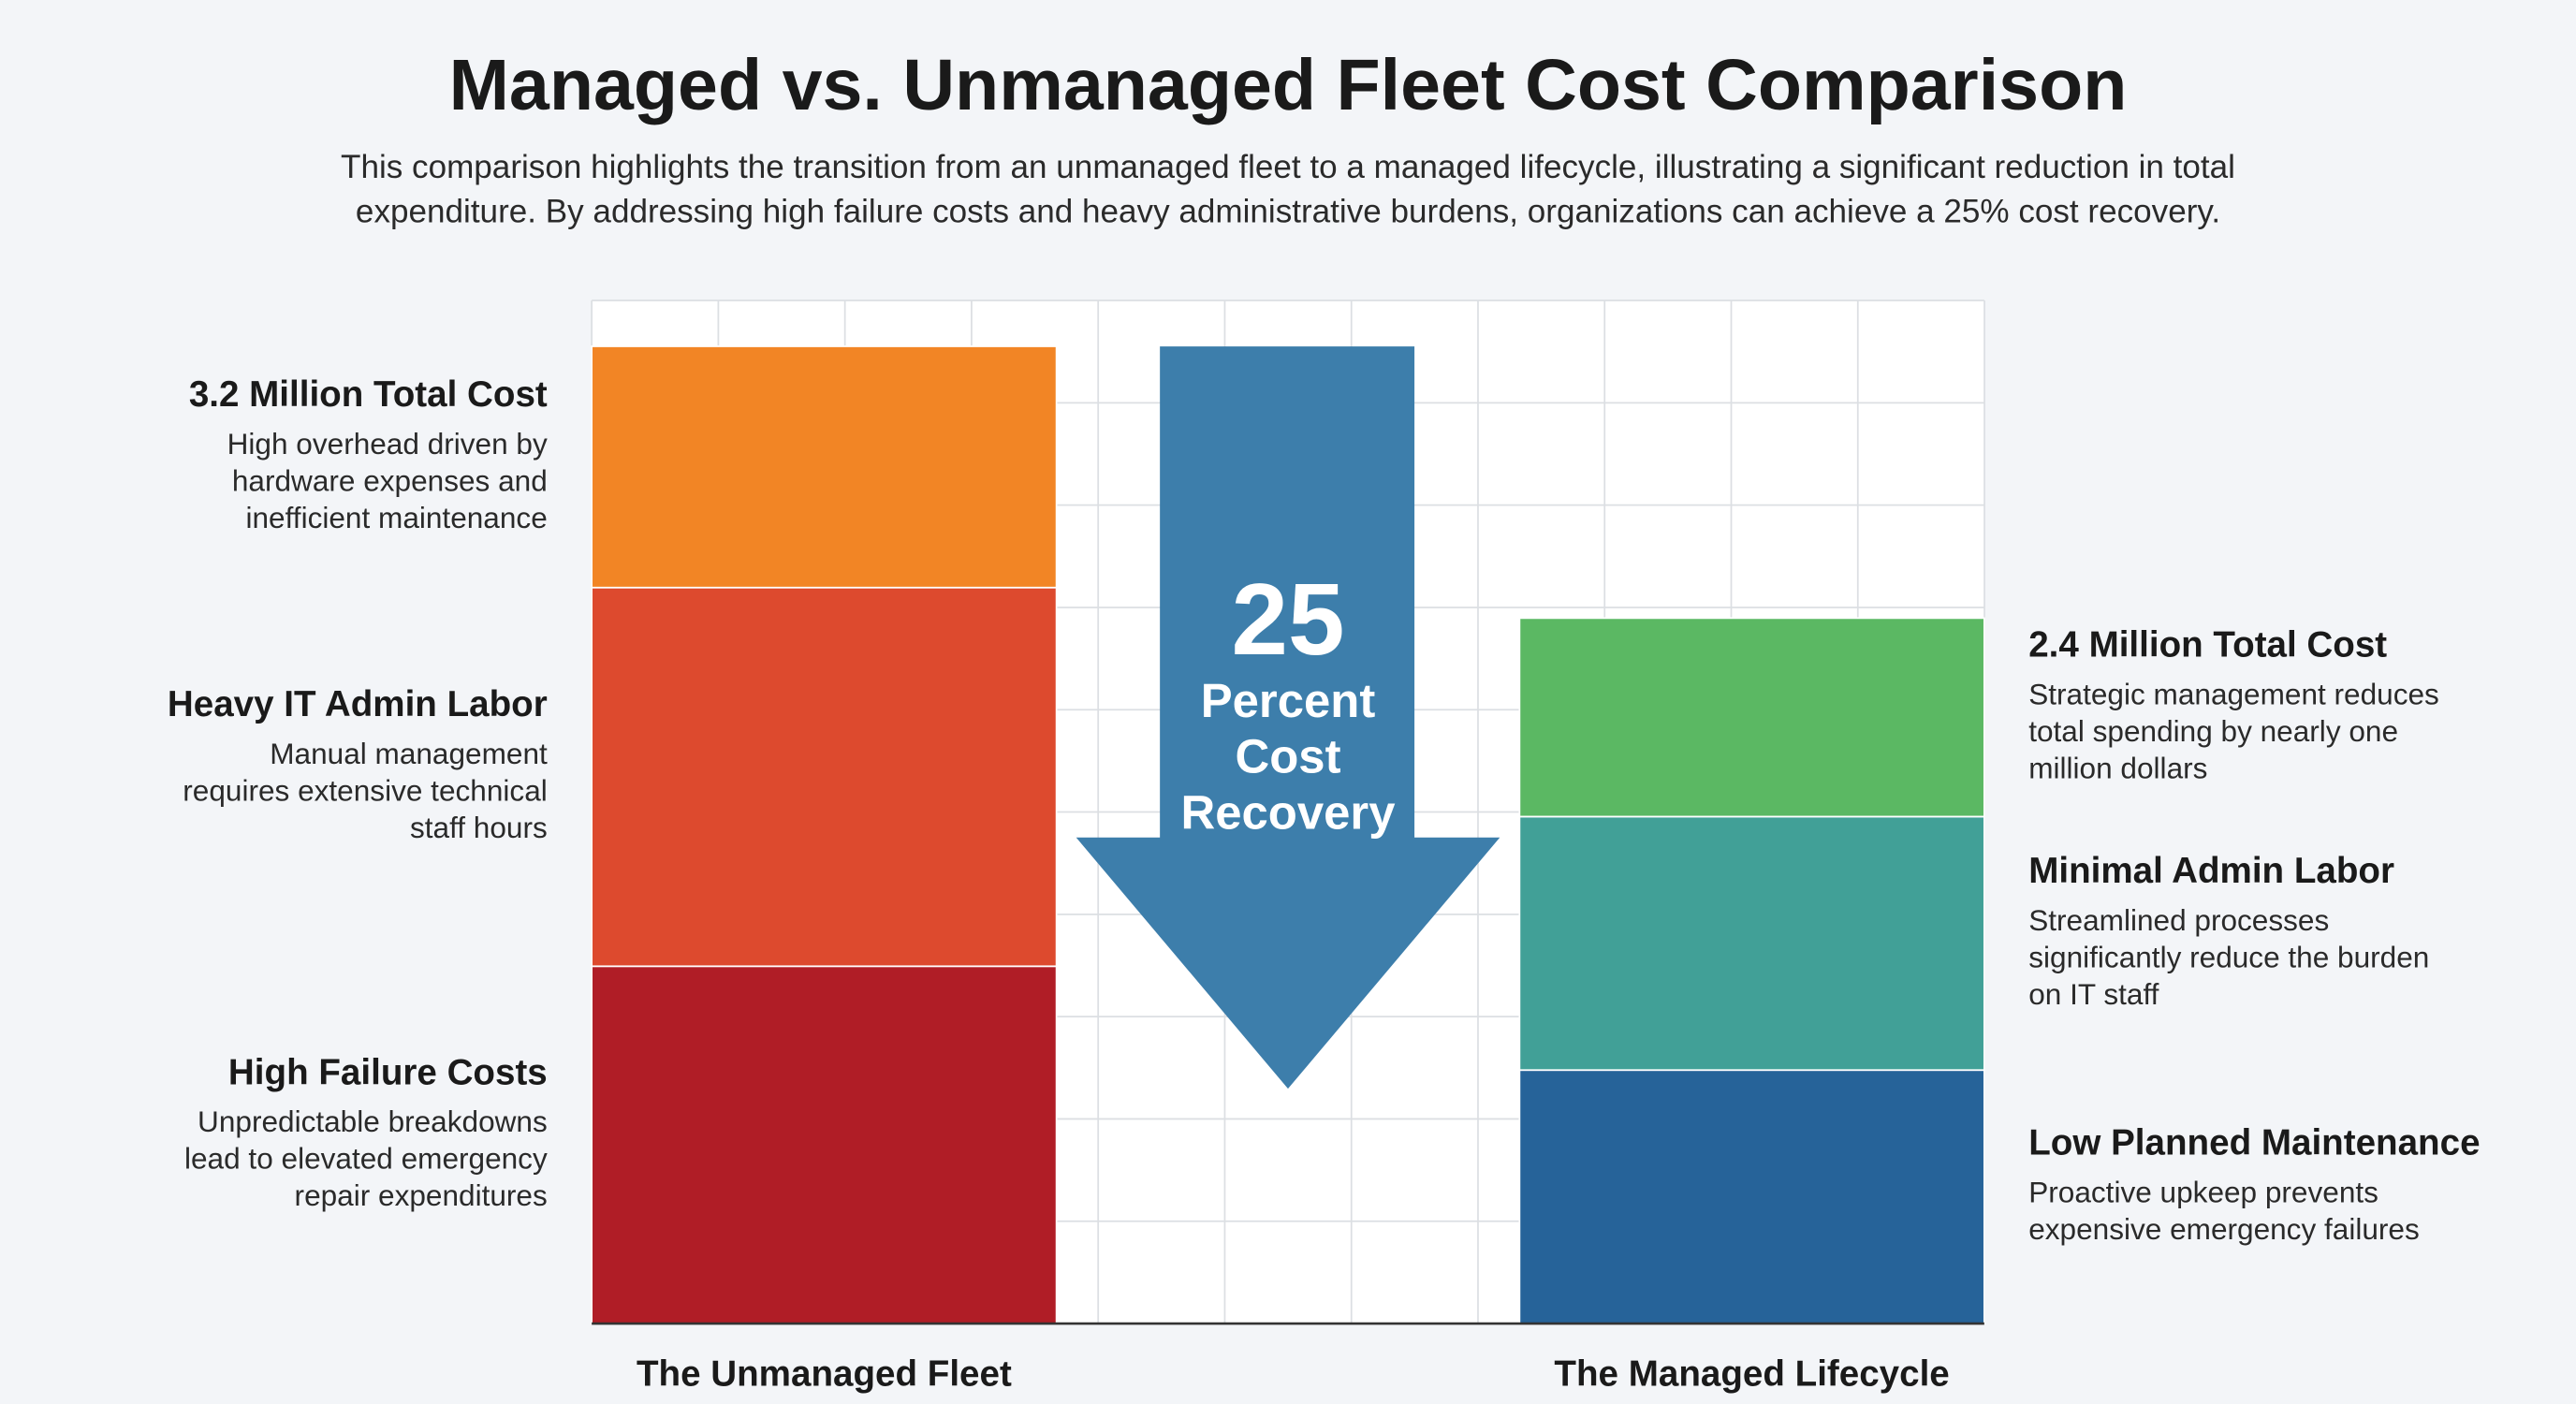 The height and width of the screenshot is (1404, 2576). What do you see at coordinates (2224, 1229) in the screenshot?
I see `segment-description: expensive emergency failures` at bounding box center [2224, 1229].